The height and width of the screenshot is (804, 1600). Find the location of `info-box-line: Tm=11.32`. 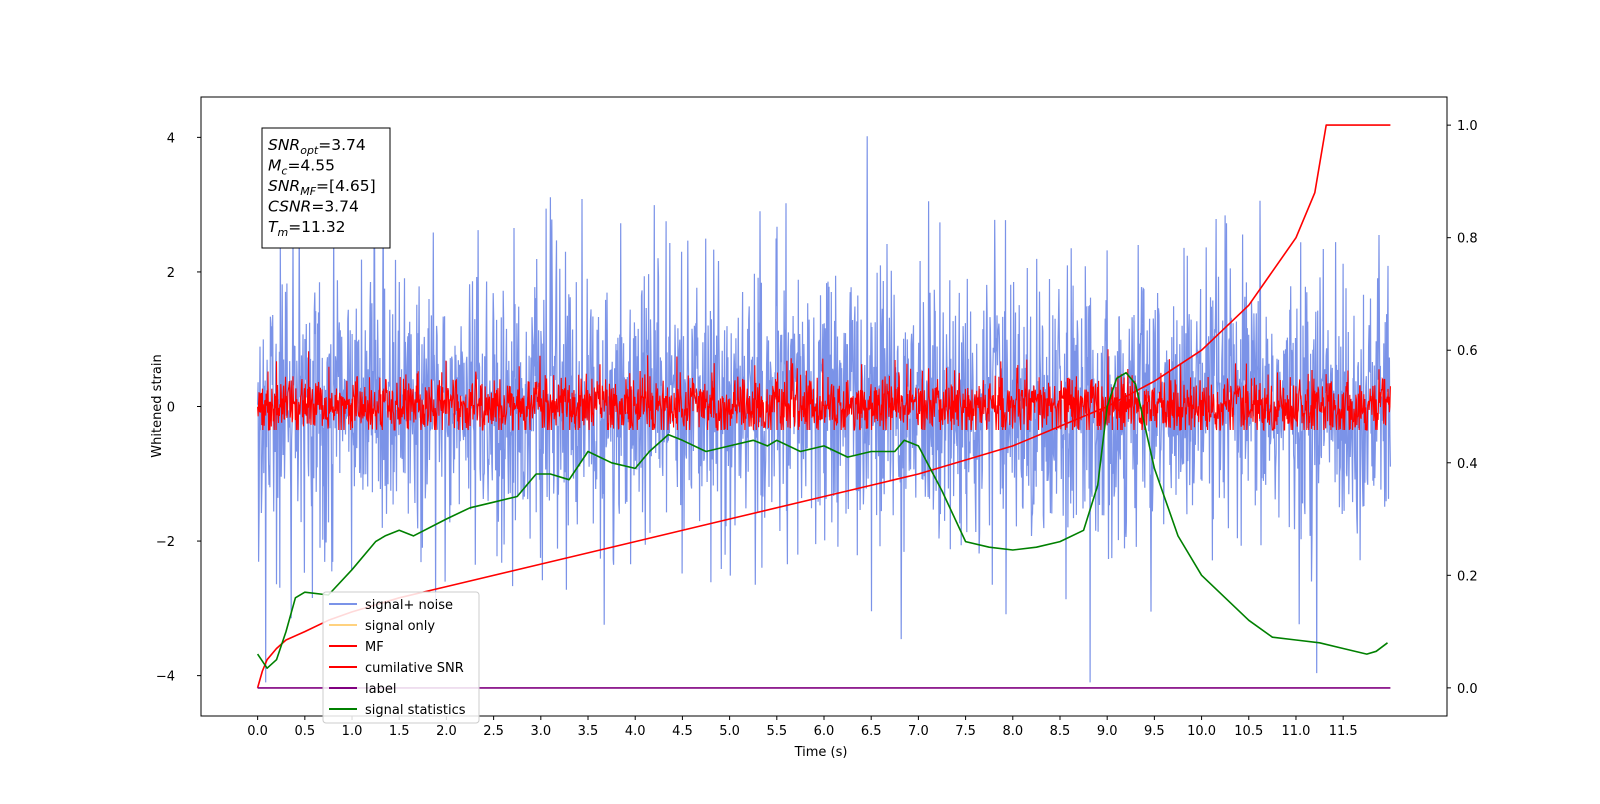

info-box-line: Tm=11.32 is located at coordinates (307, 228).